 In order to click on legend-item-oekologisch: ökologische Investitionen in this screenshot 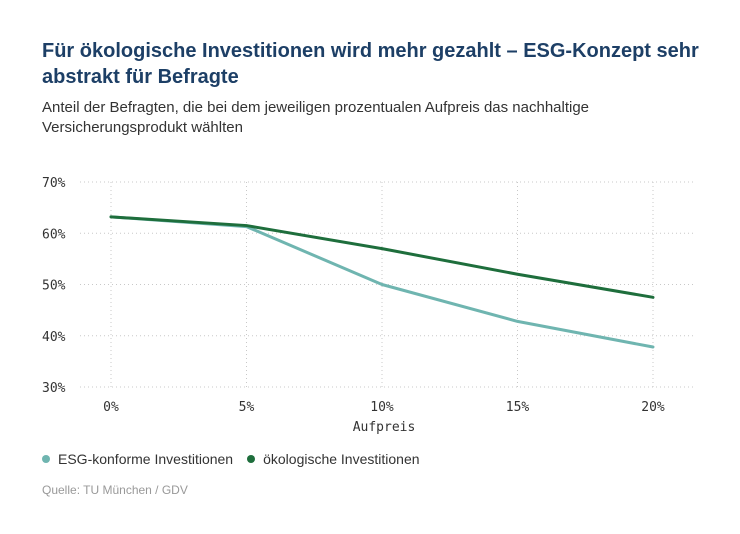, I will do `click(333, 459)`.